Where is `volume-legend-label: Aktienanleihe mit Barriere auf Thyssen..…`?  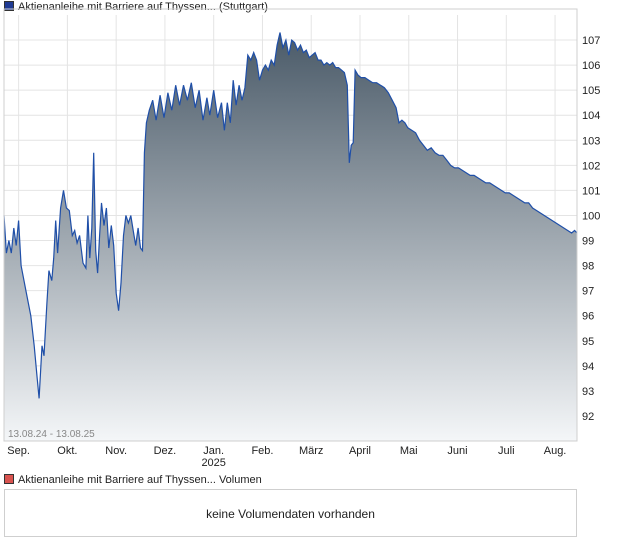 volume-legend-label: Aktienanleihe mit Barriere auf Thyssen..… is located at coordinates (140, 480).